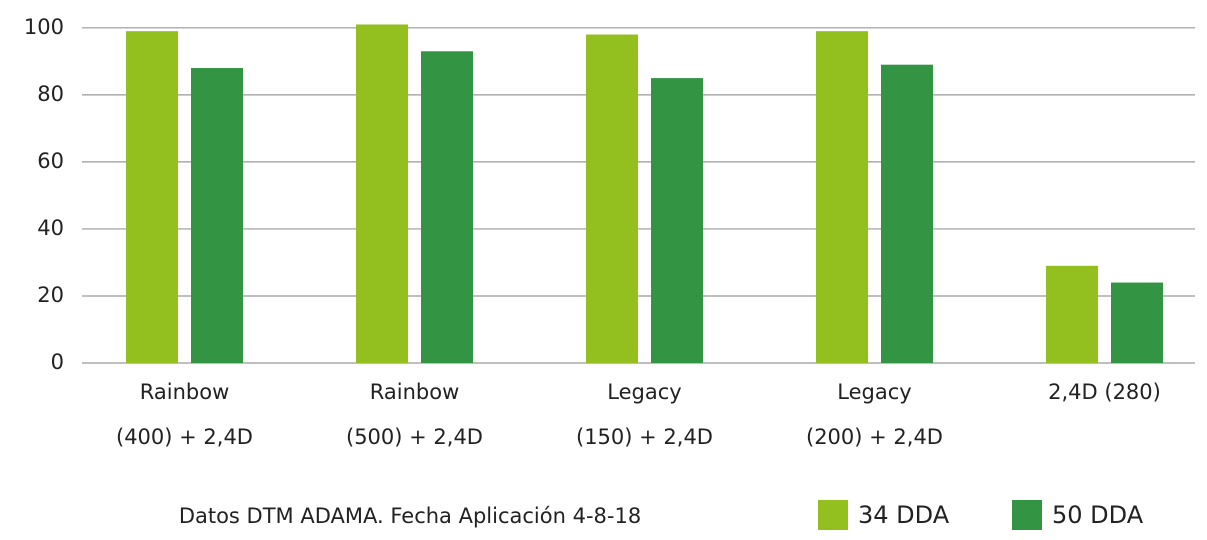 Image resolution: width=1207 pixels, height=540 pixels. I want to click on legend-label: 34 DDA, so click(904, 515).